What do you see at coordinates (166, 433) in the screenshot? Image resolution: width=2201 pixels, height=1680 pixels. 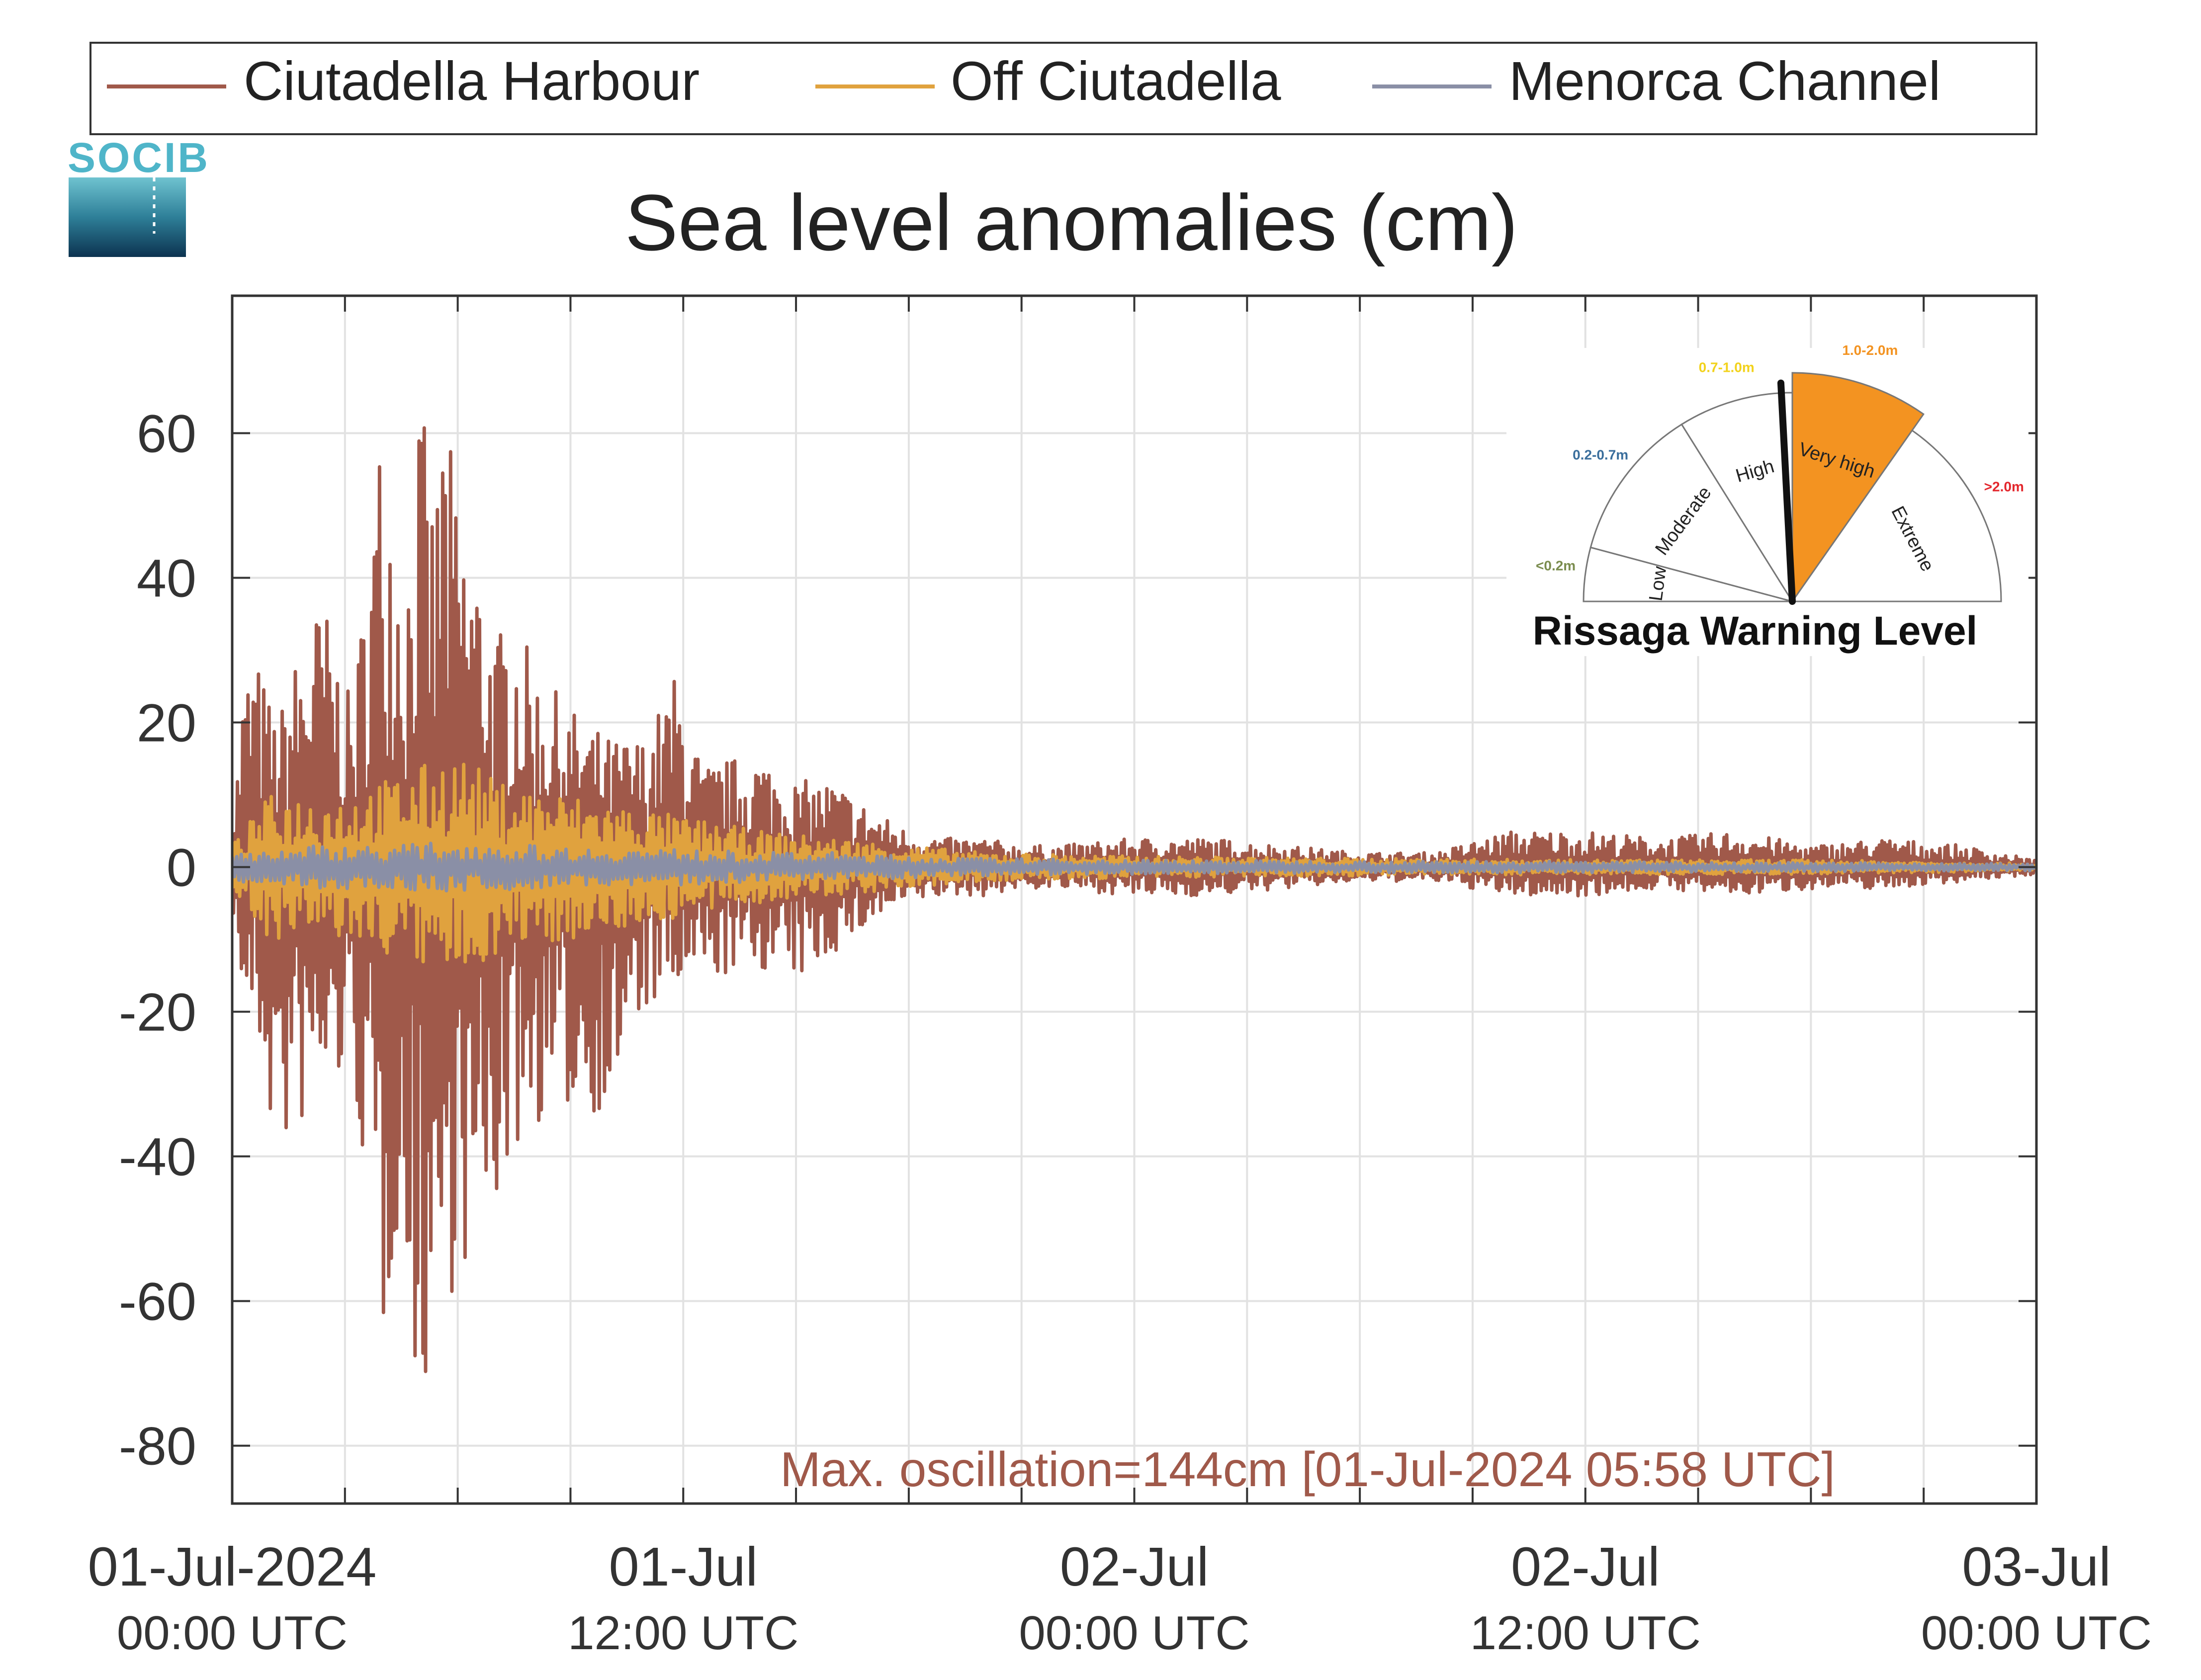 I see `y-tick-label: 60` at bounding box center [166, 433].